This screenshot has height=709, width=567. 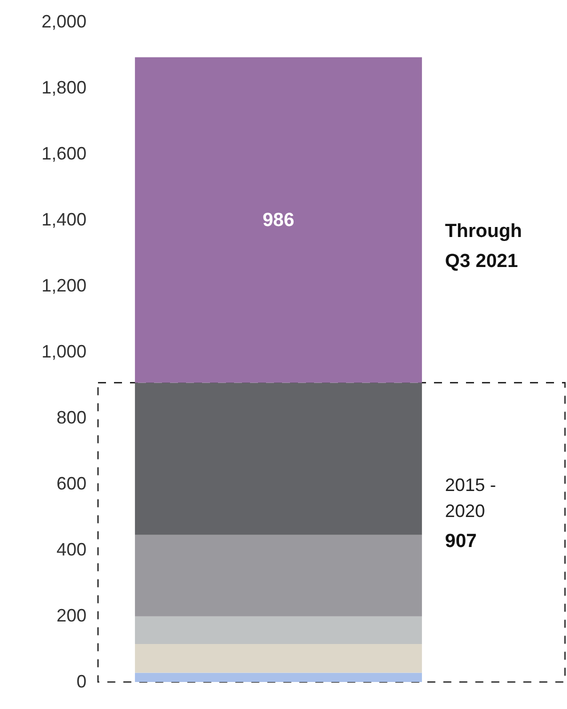 What do you see at coordinates (63, 352) in the screenshot?
I see `y-tick-label: 1,000` at bounding box center [63, 352].